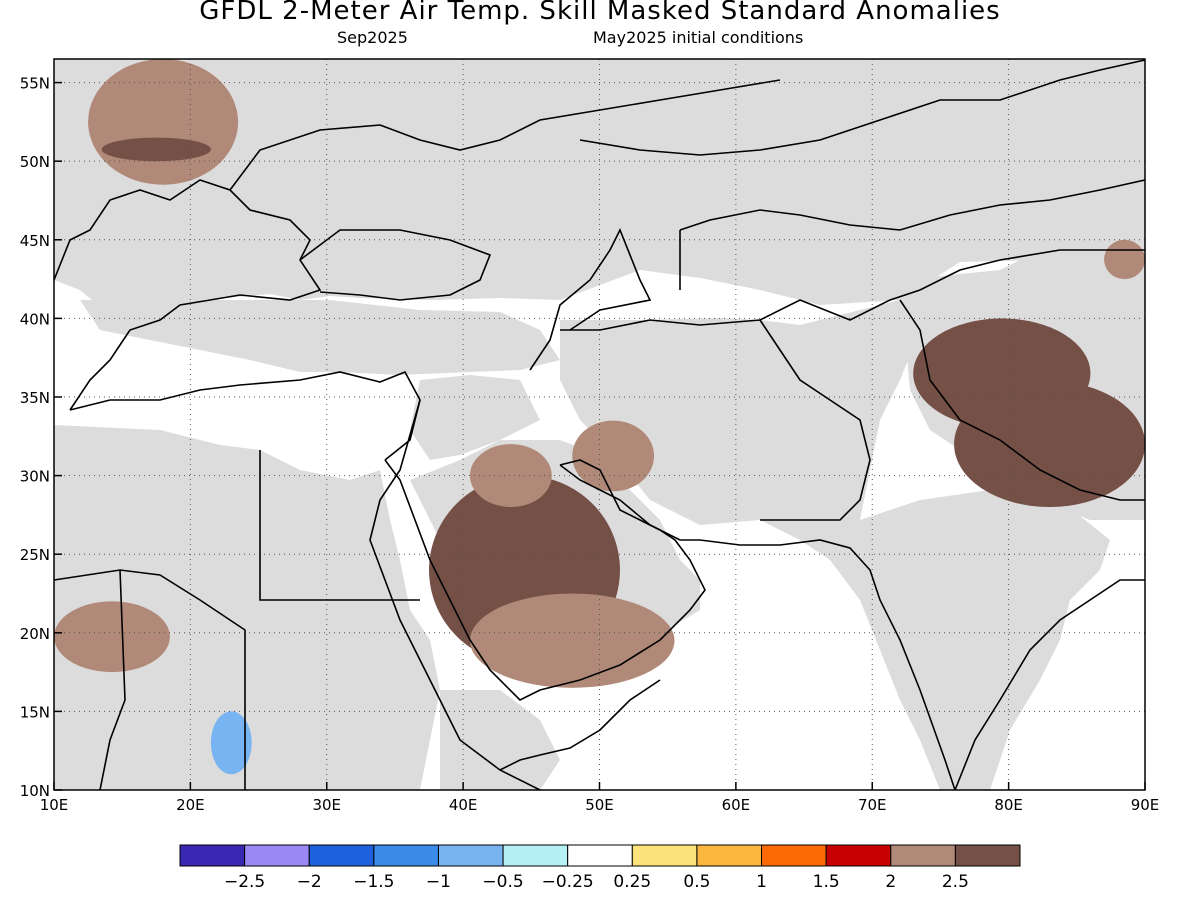 This screenshot has width=1200, height=900. What do you see at coordinates (1145, 805) in the screenshot?
I see `lon-tick-label: 90E` at bounding box center [1145, 805].